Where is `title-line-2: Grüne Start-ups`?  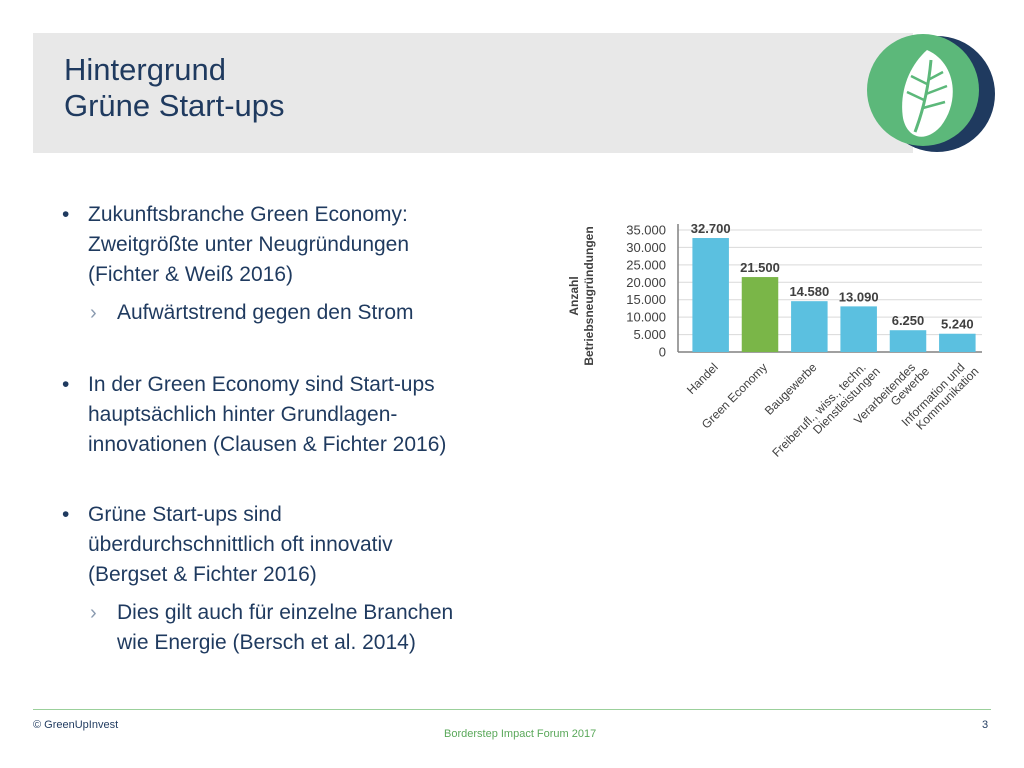 title-line-2: Grüne Start-ups is located at coordinates (174, 105).